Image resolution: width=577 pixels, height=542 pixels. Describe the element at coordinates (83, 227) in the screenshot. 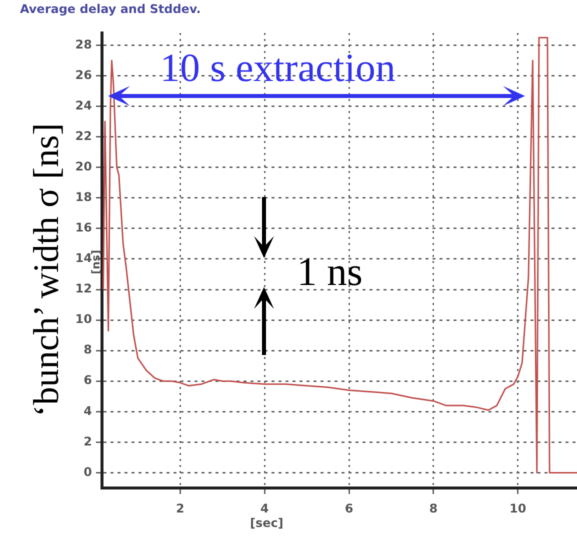

I see `y-tick-label: 16` at that location.